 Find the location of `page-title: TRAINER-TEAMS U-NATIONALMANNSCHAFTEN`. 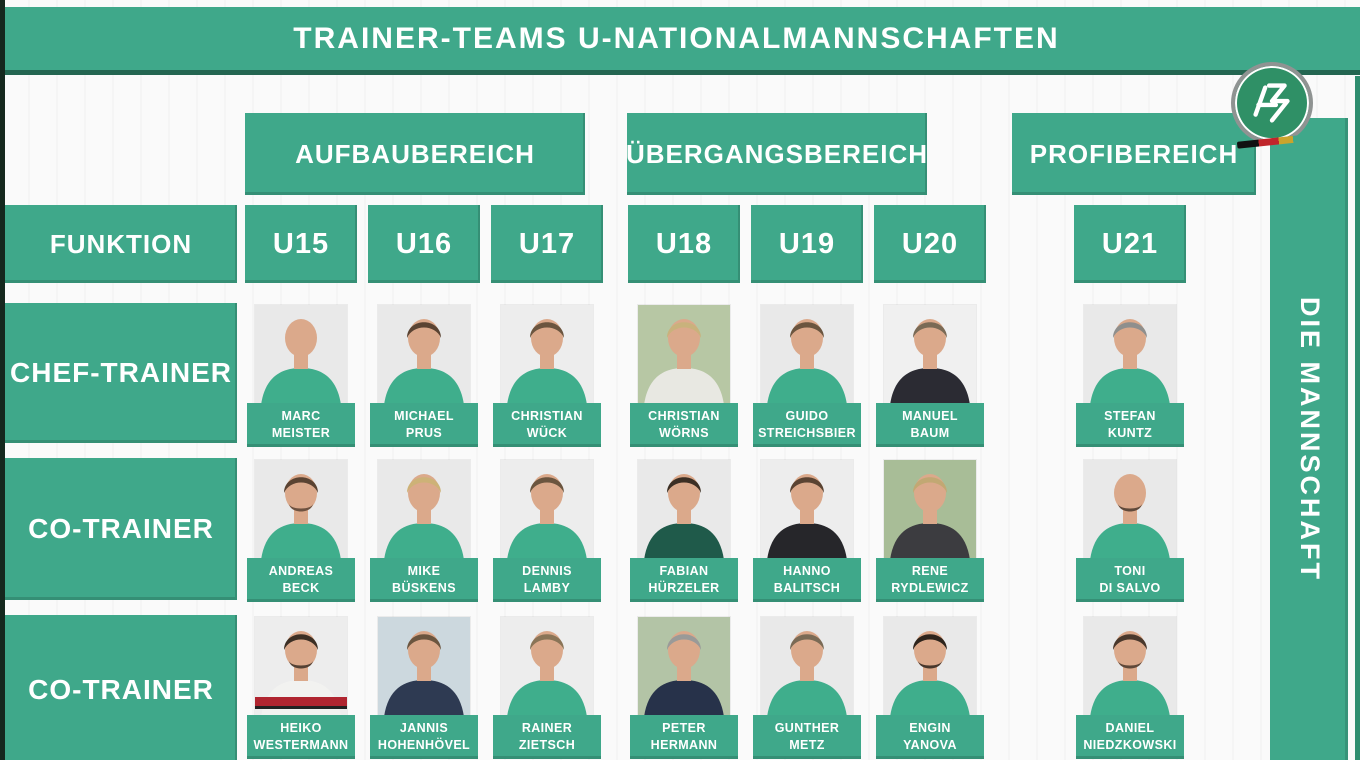

page-title: TRAINER-TEAMS U-NATIONALMANNSCHAFTEN is located at coordinates (676, 38).